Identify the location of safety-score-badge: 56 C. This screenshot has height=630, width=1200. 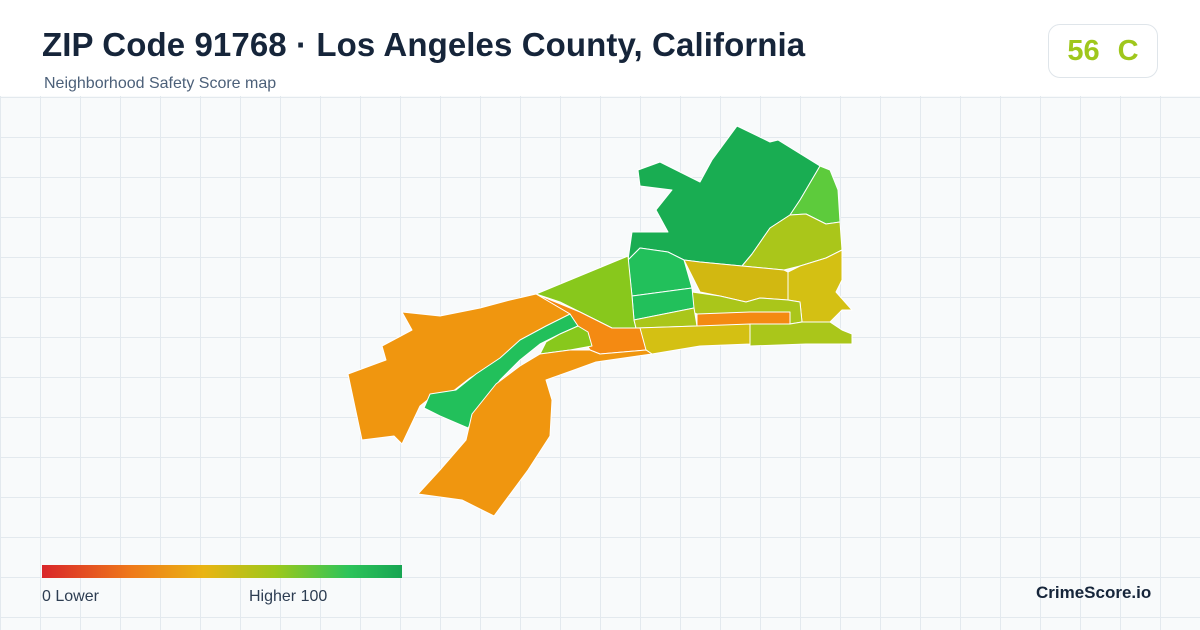
(1103, 51).